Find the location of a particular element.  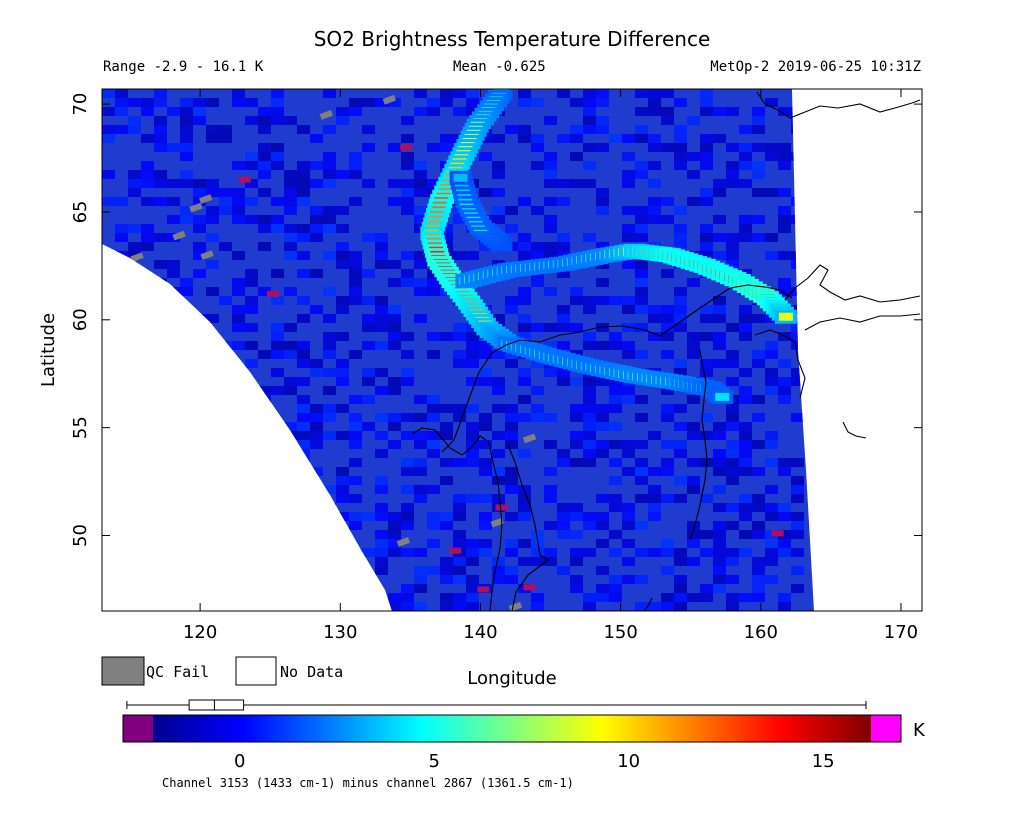

coastline-koryak is located at coordinates (862, 322).